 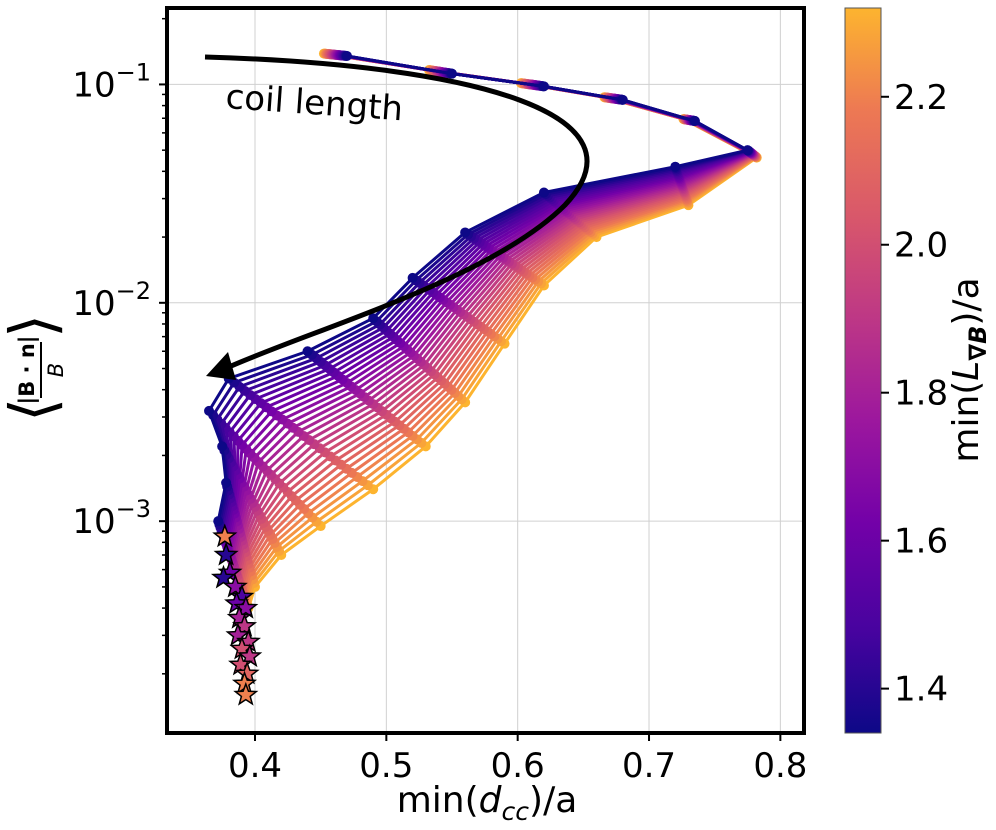 What do you see at coordinates (649, 766) in the screenshot?
I see `x-tick-label: 0.7` at bounding box center [649, 766].